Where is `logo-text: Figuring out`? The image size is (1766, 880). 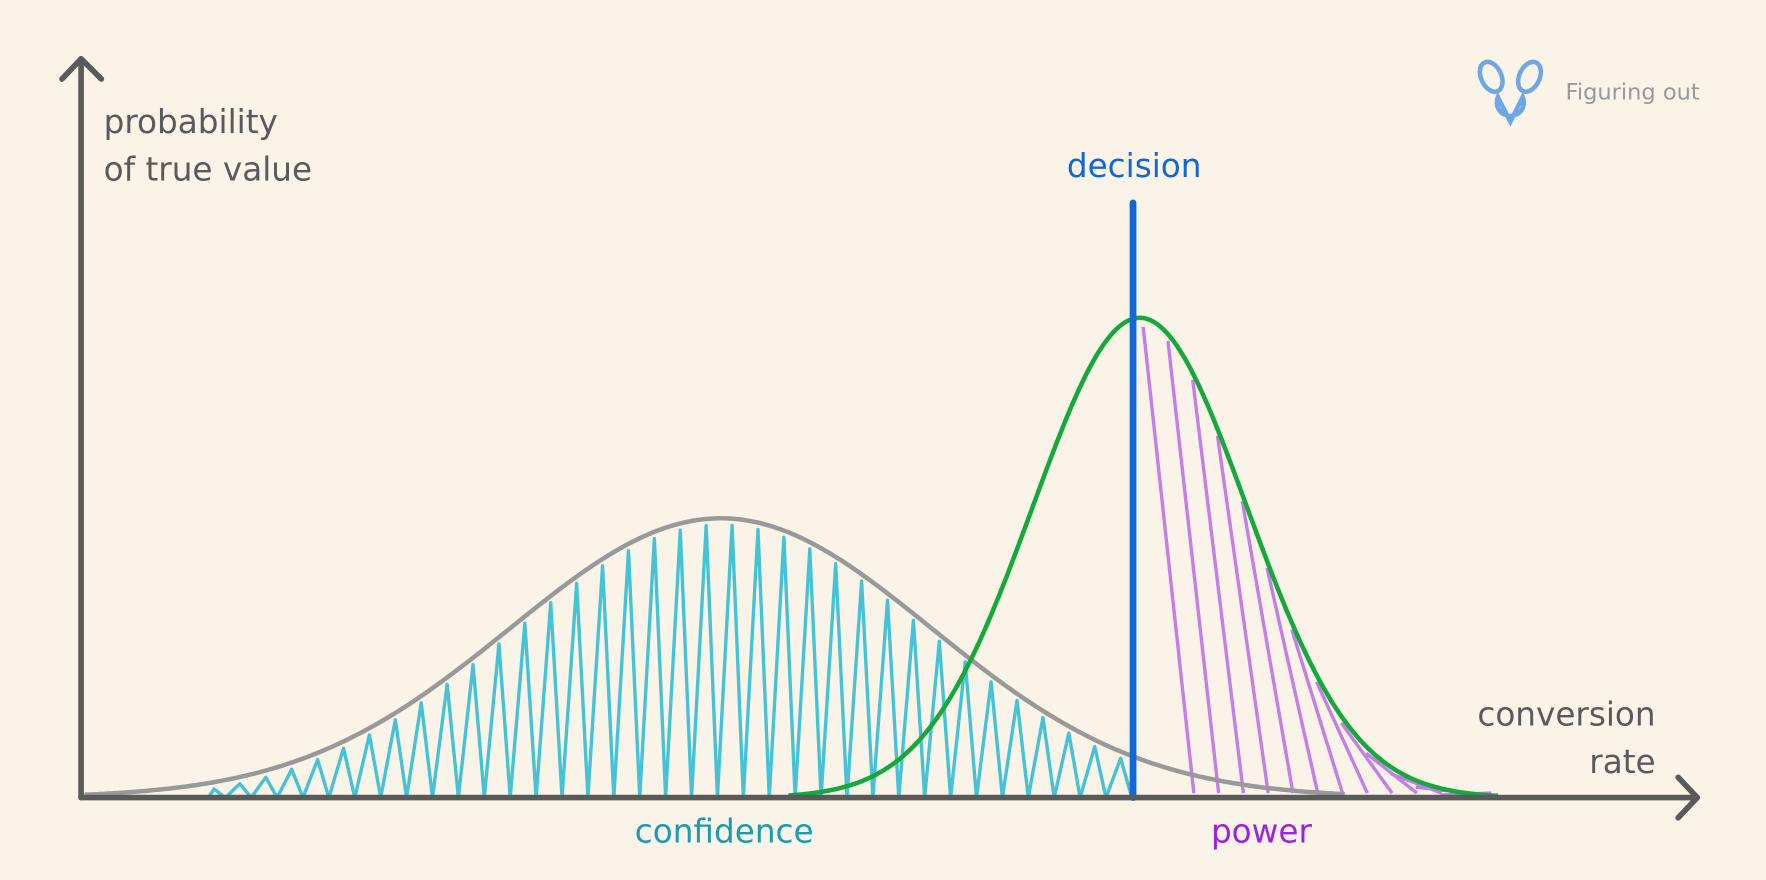 logo-text: Figuring out is located at coordinates (1633, 92).